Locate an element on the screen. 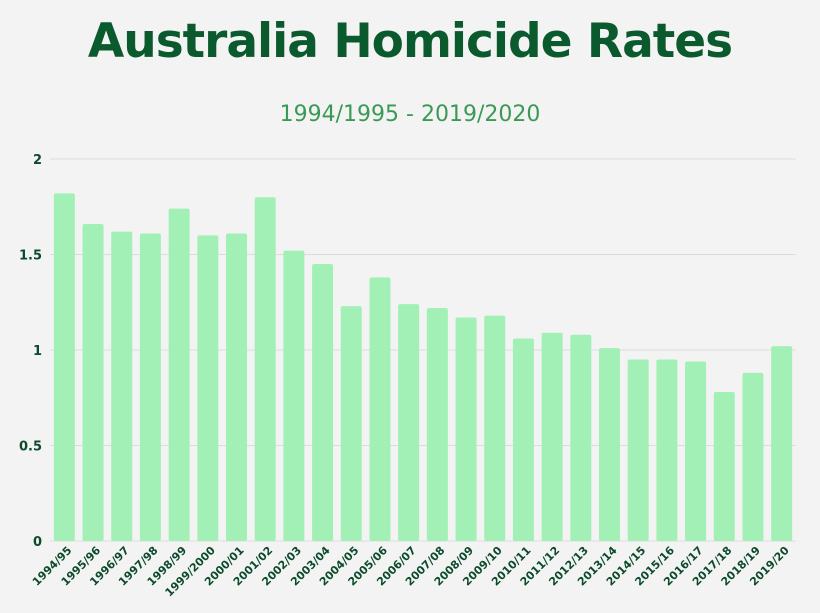 This screenshot has width=820, height=613. chart-title: Australia Homicide Rates is located at coordinates (410, 41).